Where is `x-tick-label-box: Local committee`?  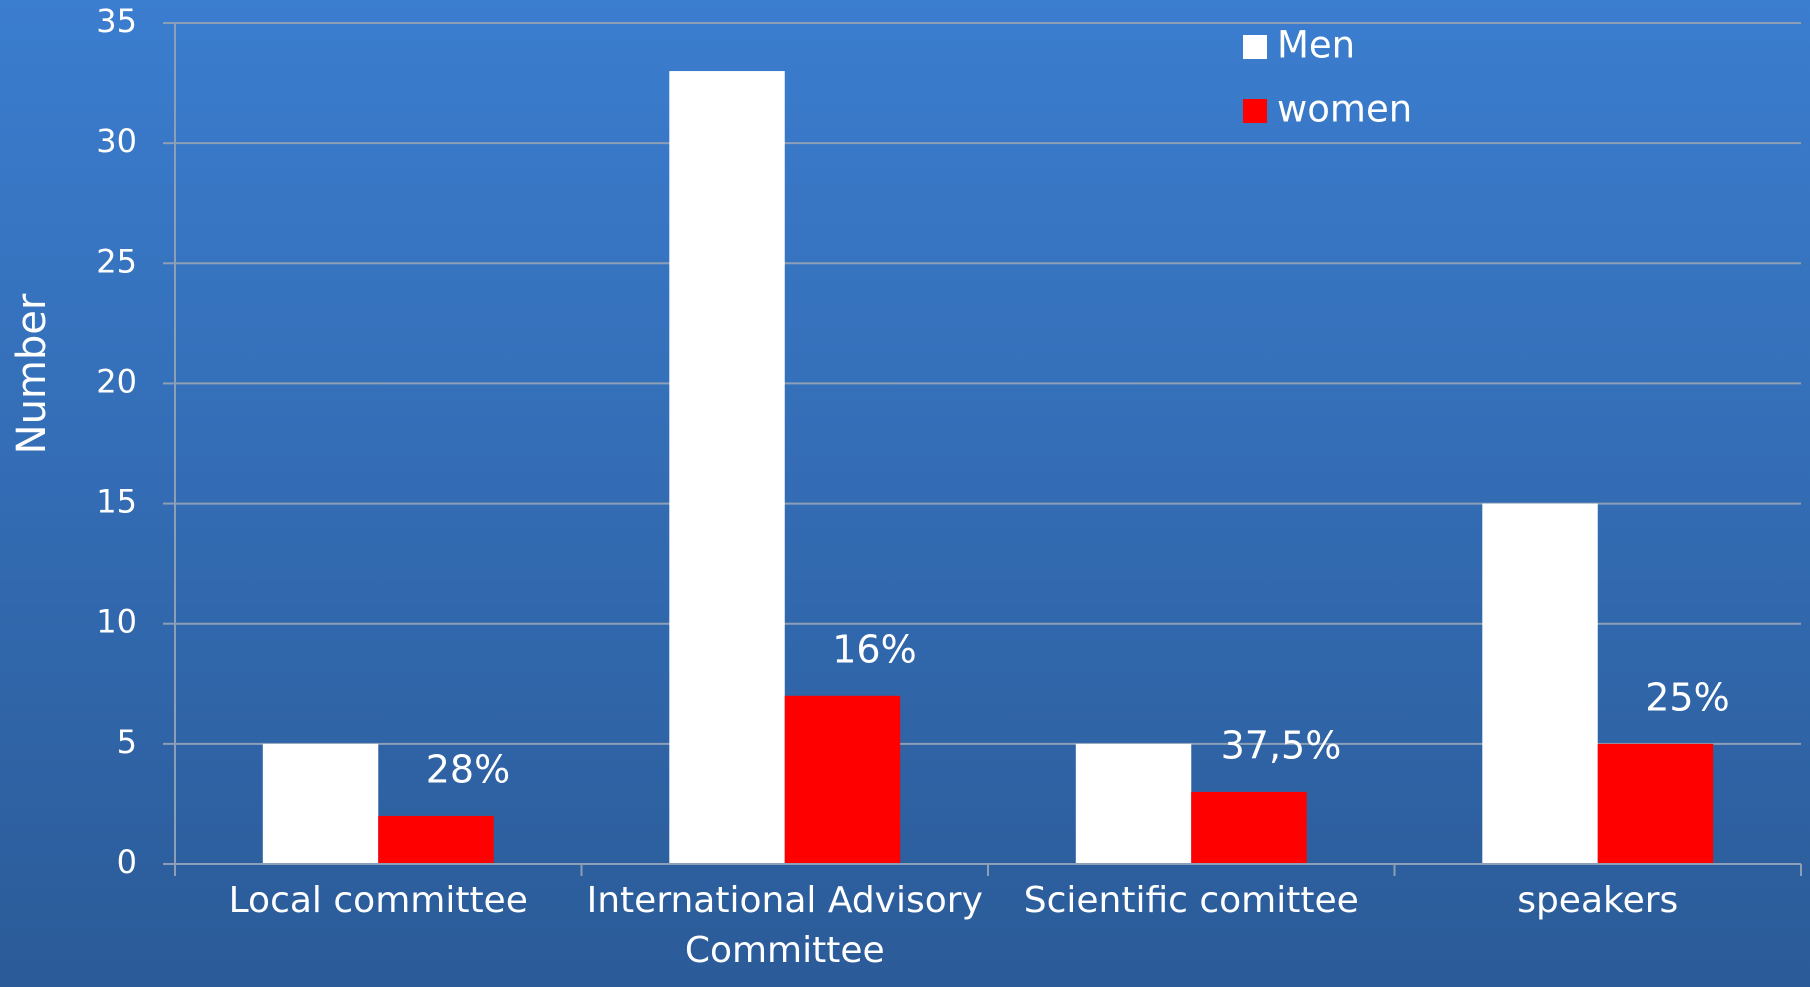 x-tick-label-box: Local committee is located at coordinates (378, 900).